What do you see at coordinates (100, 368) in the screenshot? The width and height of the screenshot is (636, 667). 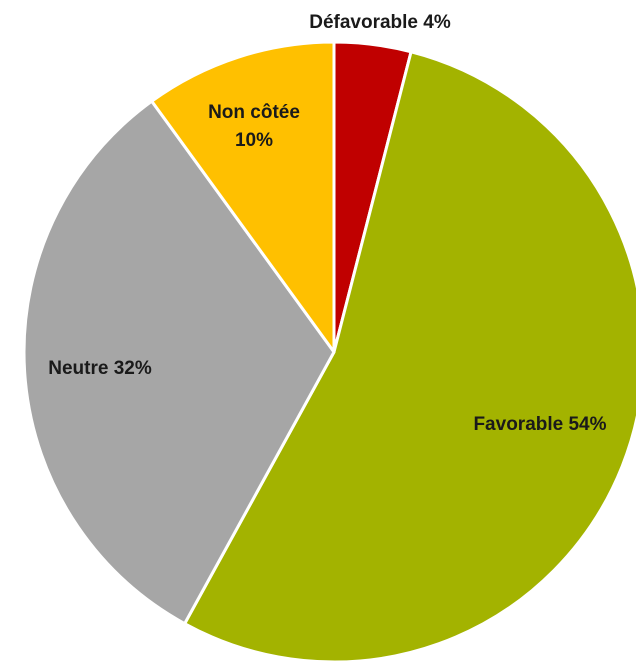 I see `slice-label-neutre: Neutre 32%` at bounding box center [100, 368].